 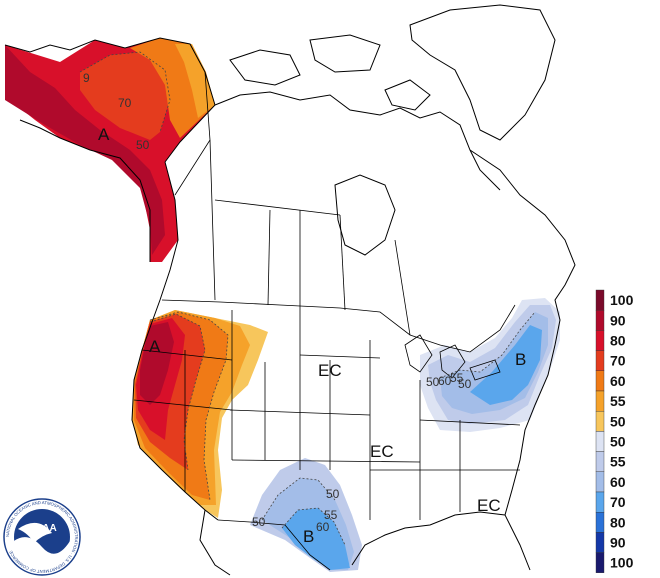 What do you see at coordinates (110, 150) in the screenshot?
I see `alaska-above-shading` at bounding box center [110, 150].